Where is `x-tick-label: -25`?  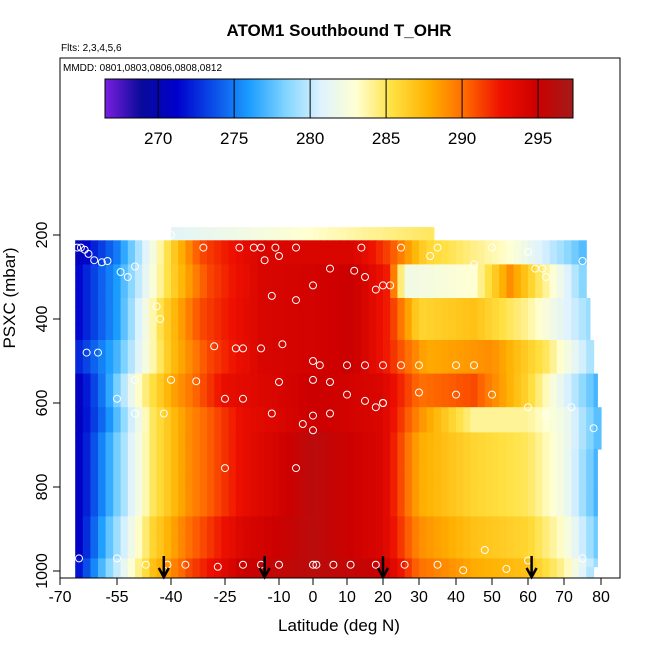
x-tick-label: -25 is located at coordinates (224, 597).